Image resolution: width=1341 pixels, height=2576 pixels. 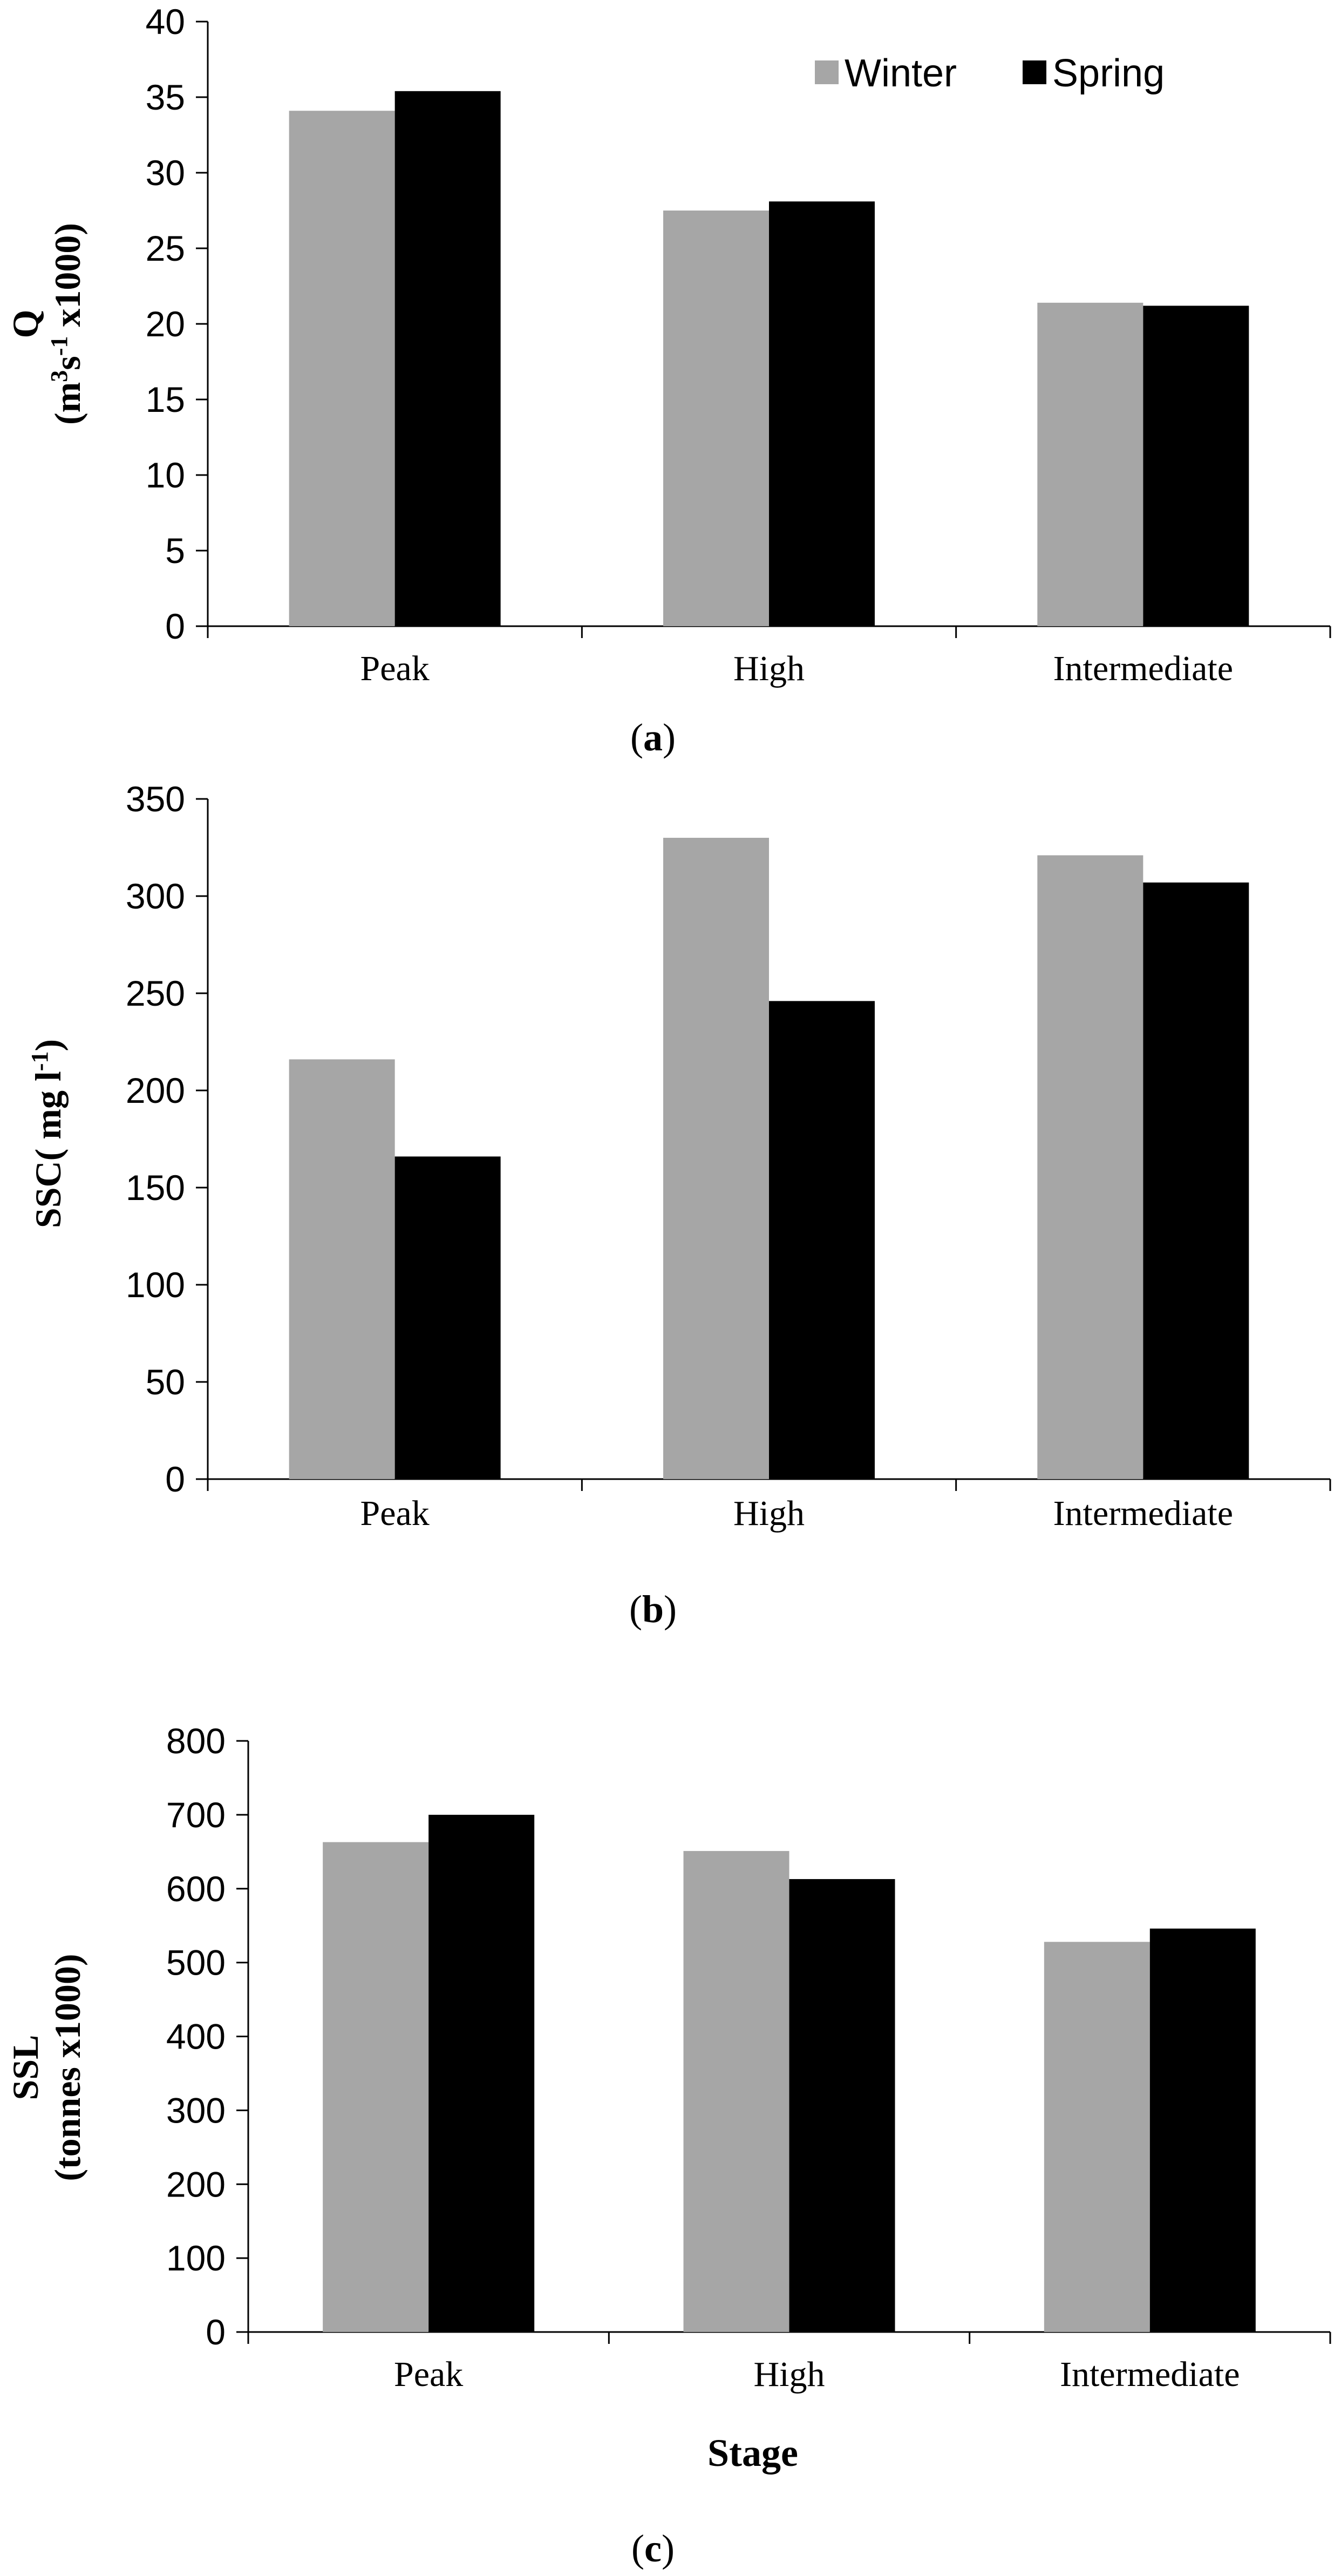 I want to click on y-tick-label-ssc: 350, so click(x=155, y=799).